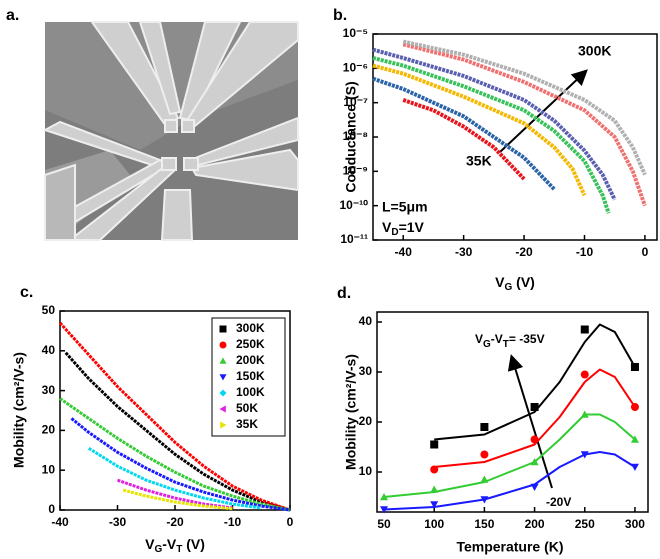 The height and width of the screenshot is (559, 660). What do you see at coordinates (405, 207) in the screenshot?
I see `annotation: L=5μm` at bounding box center [405, 207].